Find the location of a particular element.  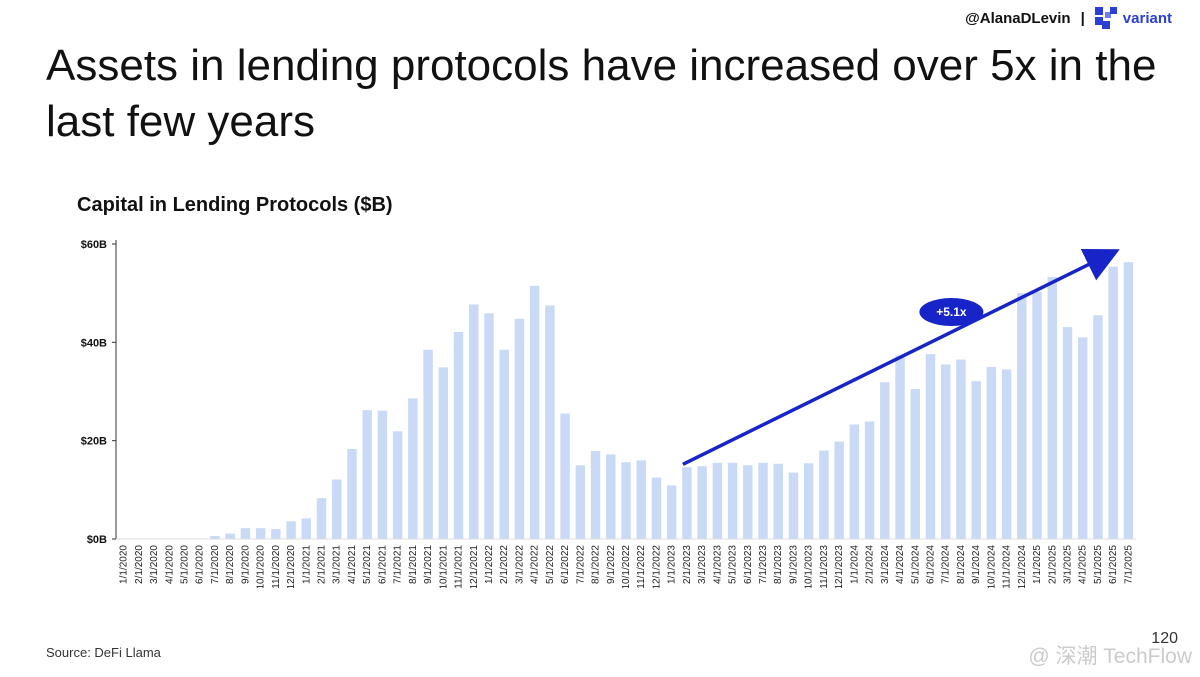

x-tick-label: 3/1/2025 is located at coordinates (1067, 564).